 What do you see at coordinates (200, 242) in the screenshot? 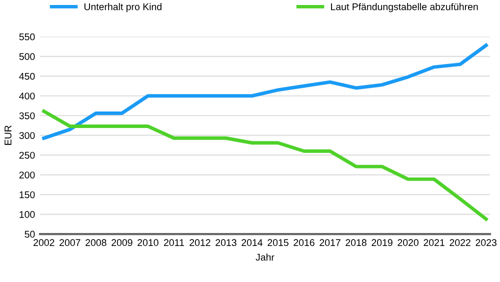
I see `x-tick-label: 2012` at bounding box center [200, 242].